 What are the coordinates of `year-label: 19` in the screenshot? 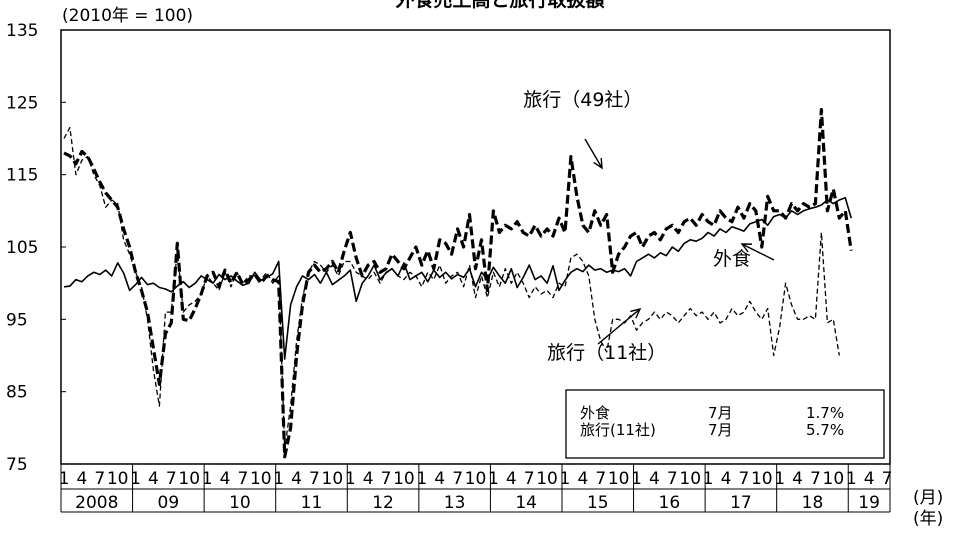 It's located at (869, 503).